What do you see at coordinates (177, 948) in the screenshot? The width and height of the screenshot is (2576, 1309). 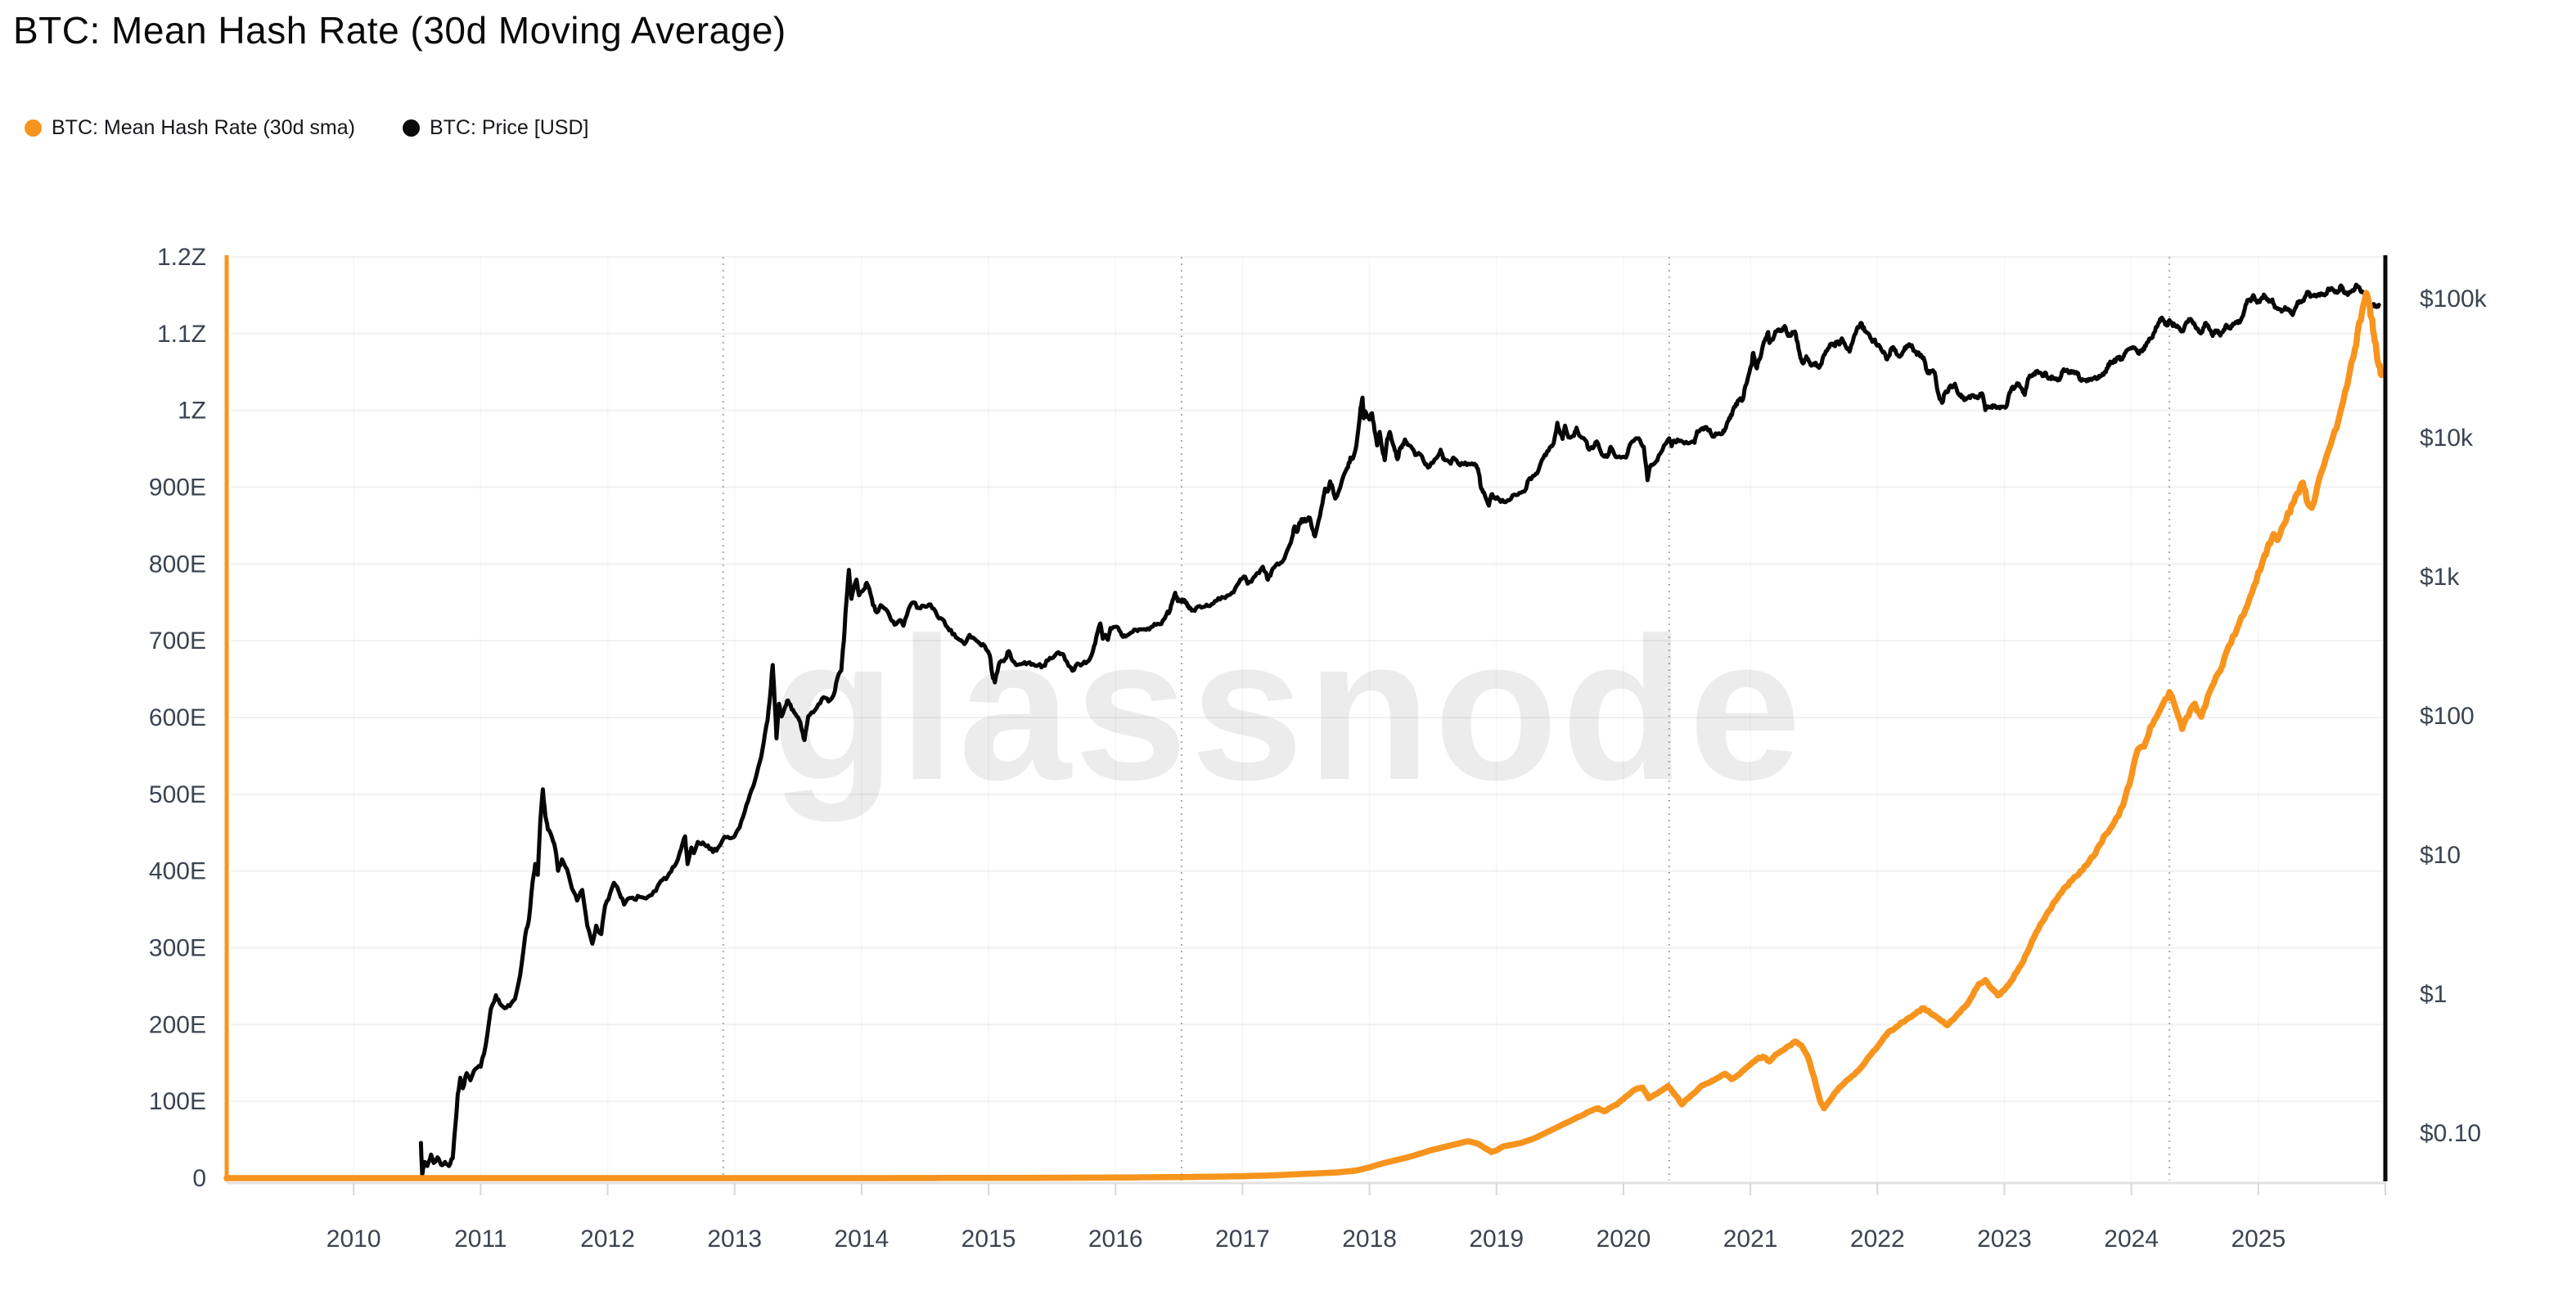 I see `left-tick-label: 300E` at bounding box center [177, 948].